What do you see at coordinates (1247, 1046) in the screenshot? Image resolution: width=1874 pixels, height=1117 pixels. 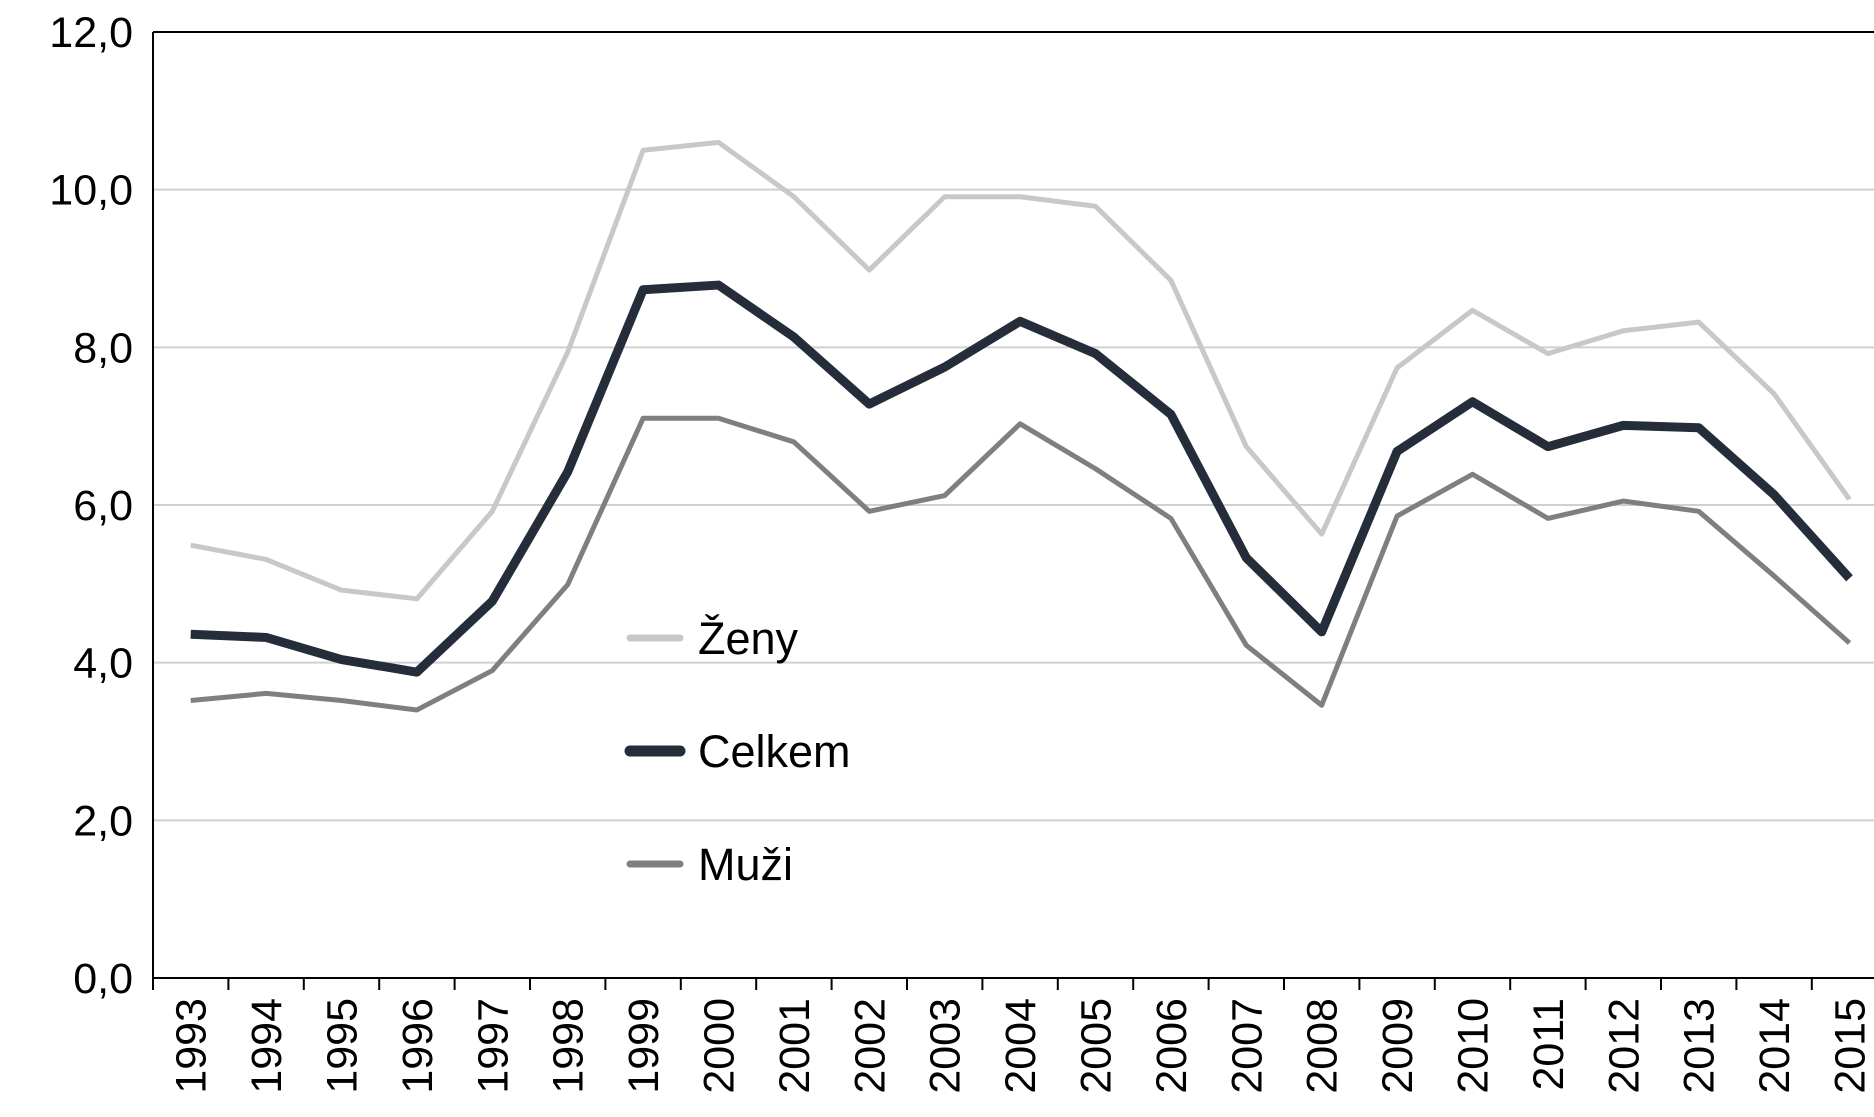 I see `x-tick-label: 2007` at bounding box center [1247, 1046].